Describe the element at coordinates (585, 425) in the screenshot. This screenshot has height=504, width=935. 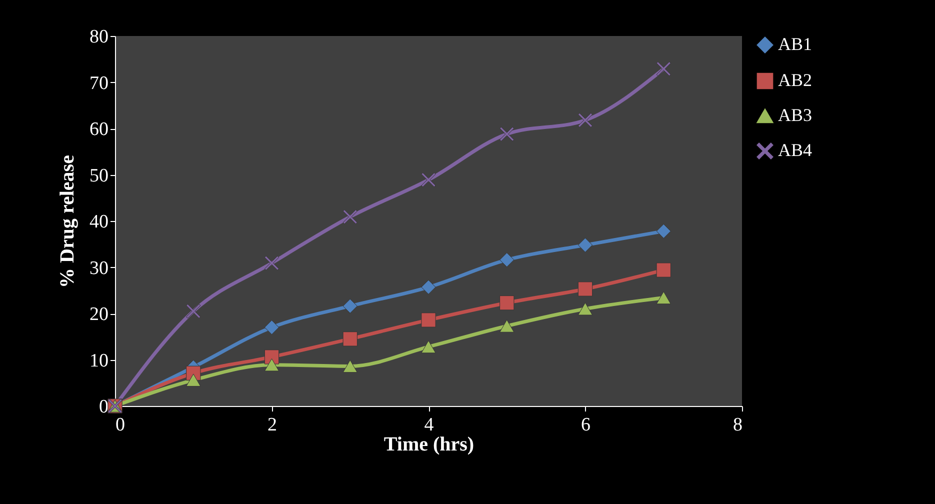
I see `x-tick-label: 6` at that location.